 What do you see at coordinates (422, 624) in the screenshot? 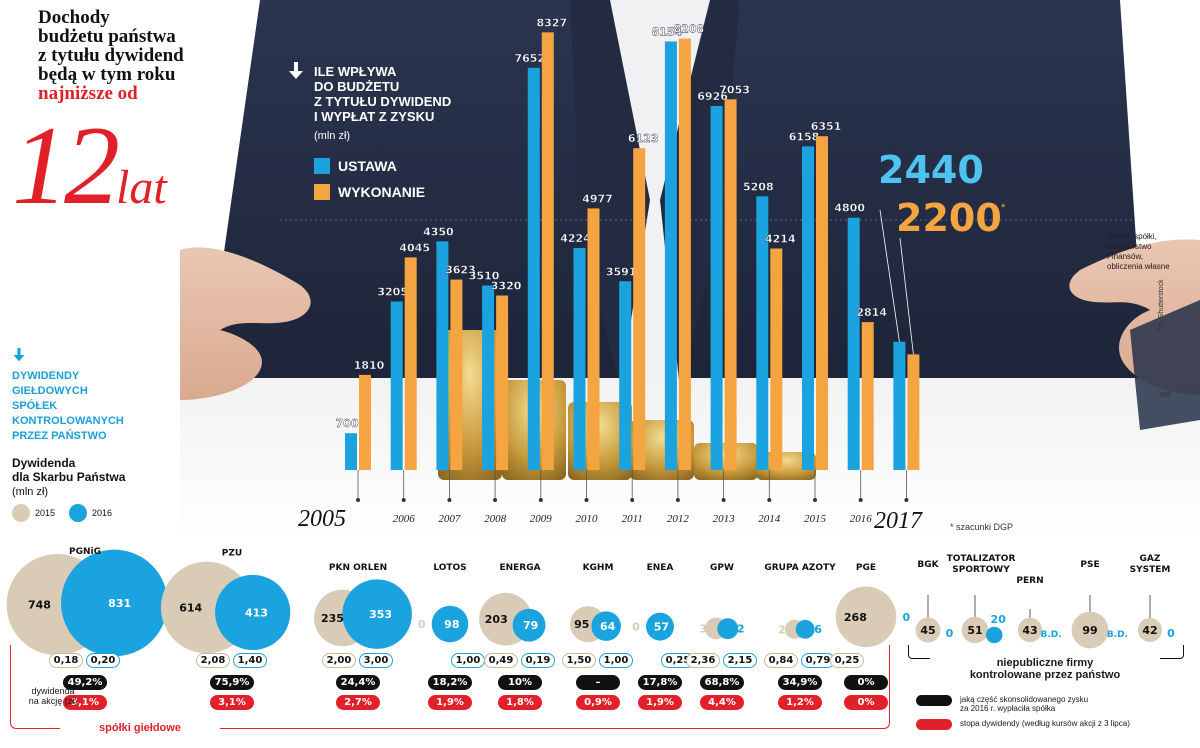
I see `value-2015-3: 0` at bounding box center [422, 624].